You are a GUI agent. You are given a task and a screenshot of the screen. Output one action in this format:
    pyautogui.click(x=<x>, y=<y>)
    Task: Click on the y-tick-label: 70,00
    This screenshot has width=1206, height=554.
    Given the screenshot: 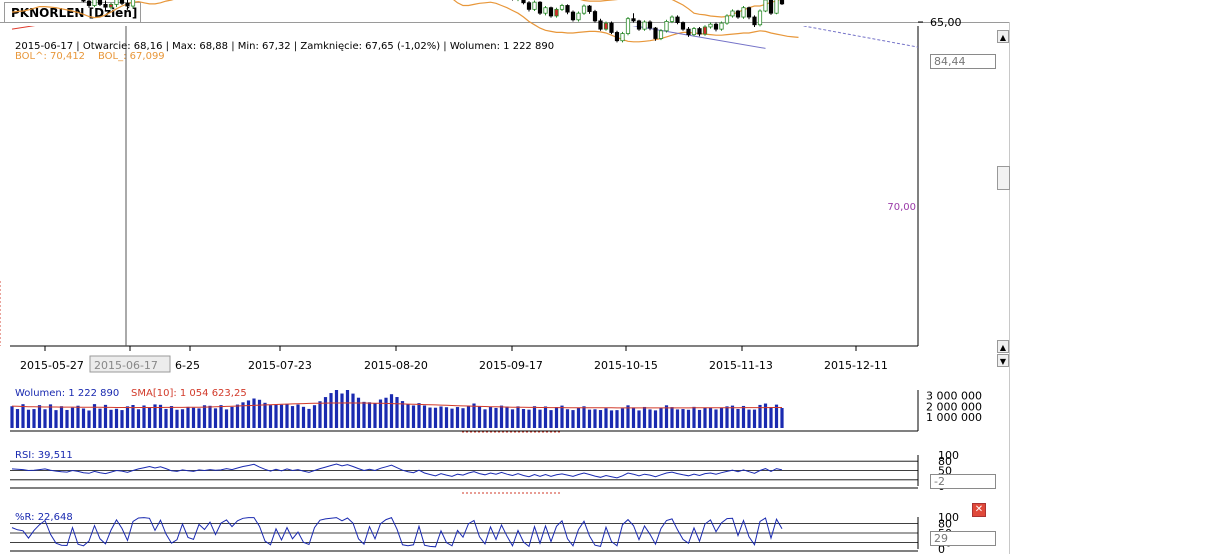 What is the action you would take?
    pyautogui.click(x=946, y=1)
    